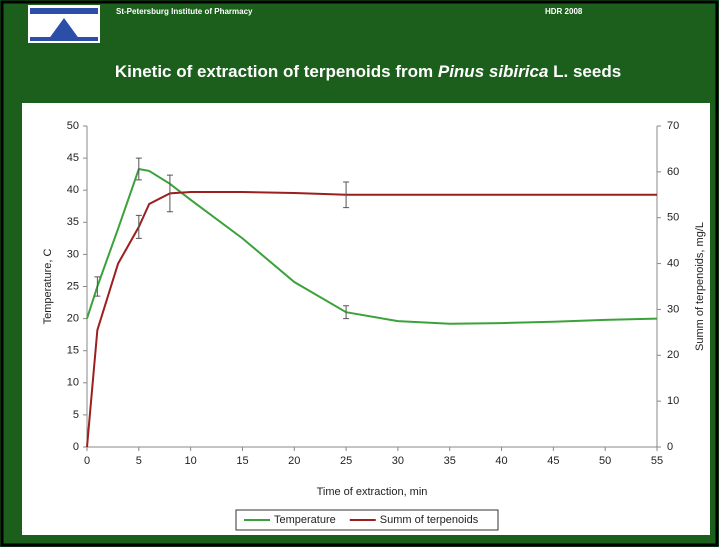 The width and height of the screenshot is (719, 547). Describe the element at coordinates (372, 492) in the screenshot. I see `x-axis-label: Time of extraction, min` at that location.